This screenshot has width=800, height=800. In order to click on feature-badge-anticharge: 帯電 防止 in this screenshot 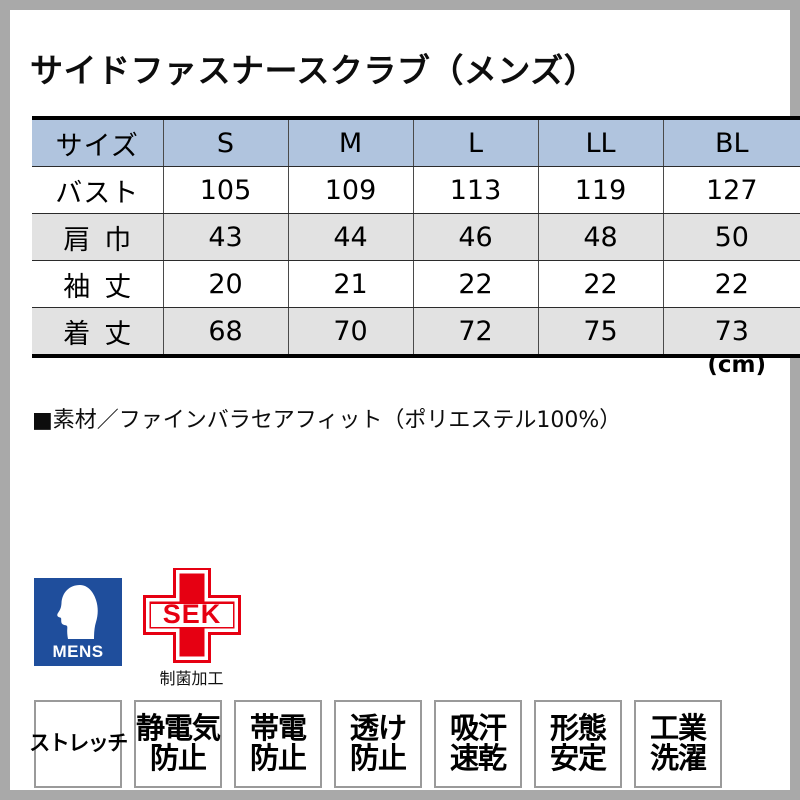, I will do `click(278, 744)`.